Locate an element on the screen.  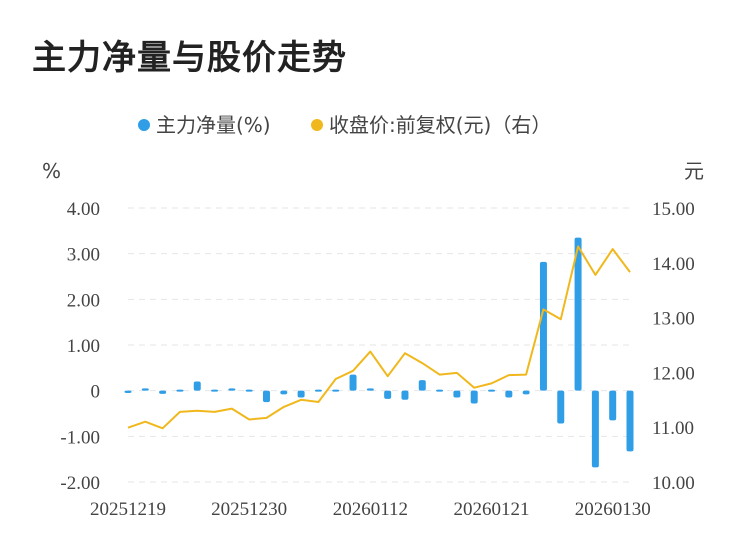
x-tick-label: 20260130 is located at coordinates (613, 509).